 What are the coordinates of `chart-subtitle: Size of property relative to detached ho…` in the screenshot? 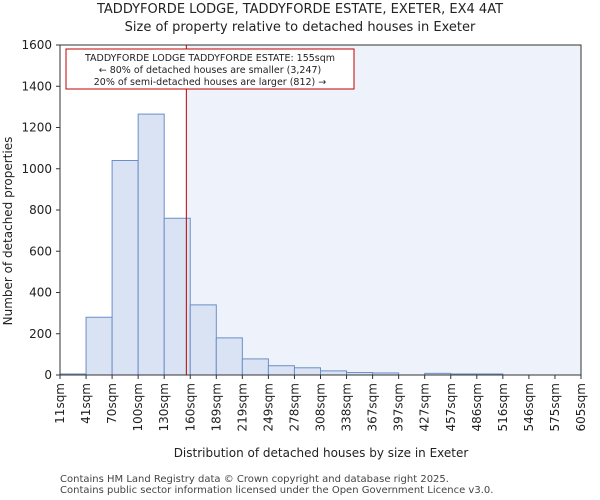 It's located at (300, 27).